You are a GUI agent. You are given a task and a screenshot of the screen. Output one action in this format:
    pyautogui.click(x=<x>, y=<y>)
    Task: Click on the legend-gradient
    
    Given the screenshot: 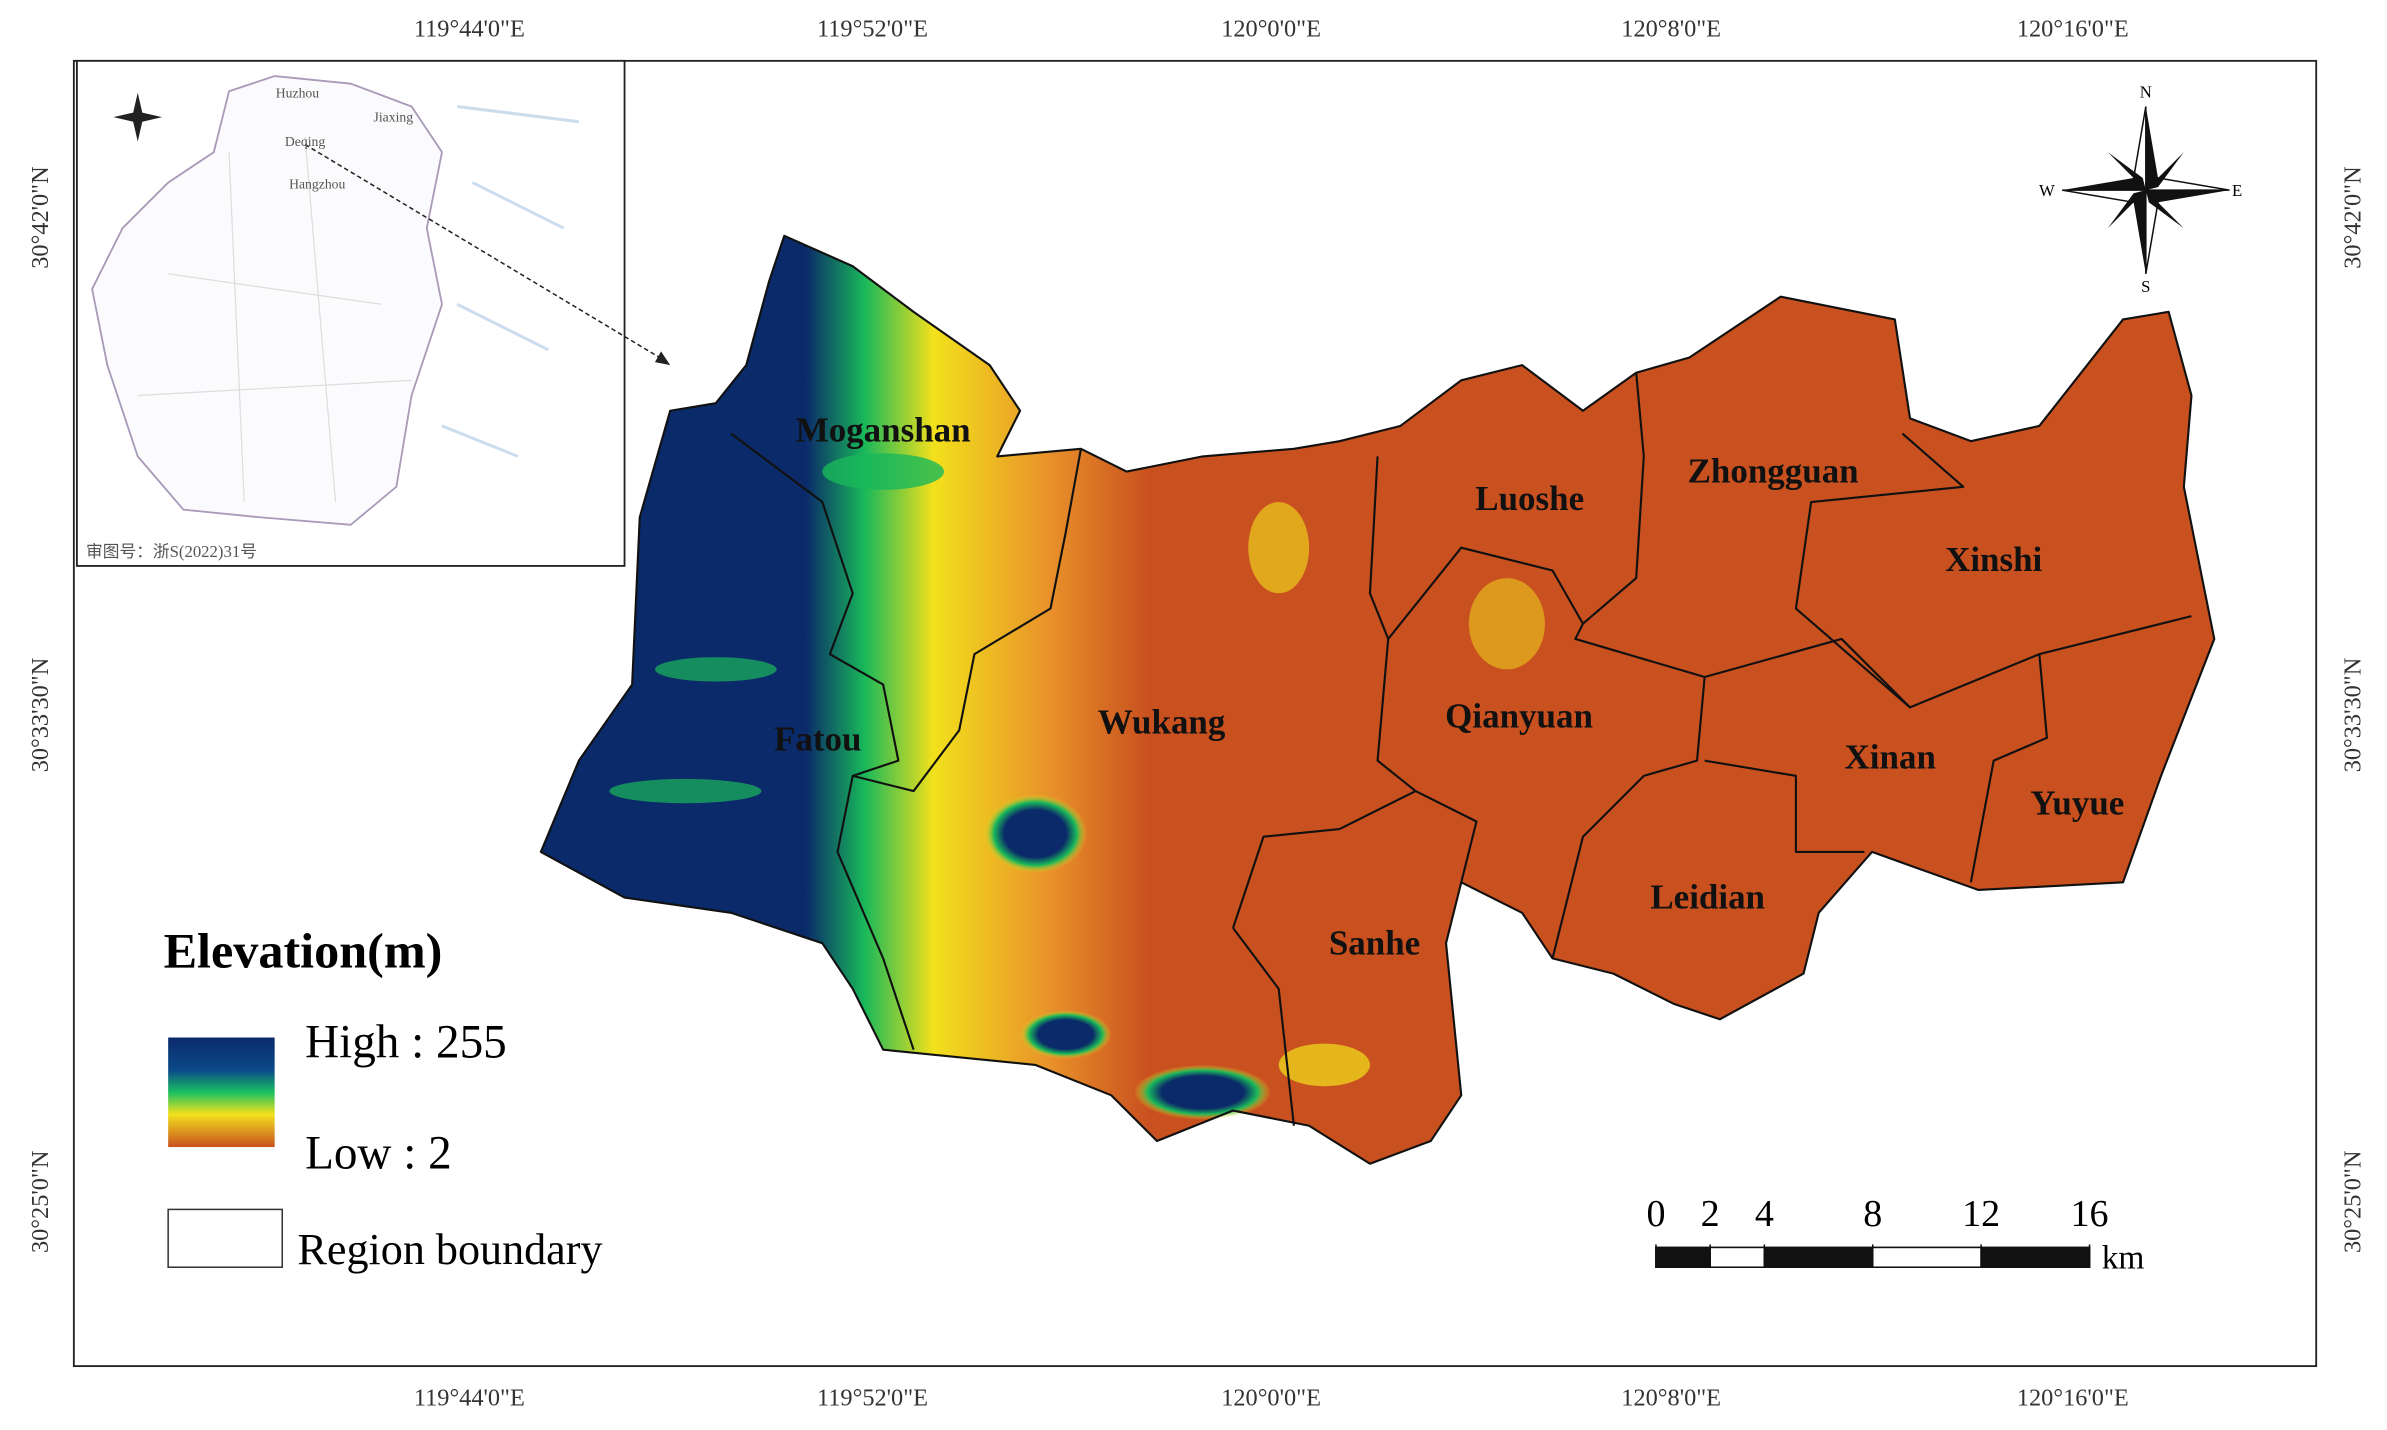 What is the action you would take?
    pyautogui.click(x=221, y=1092)
    